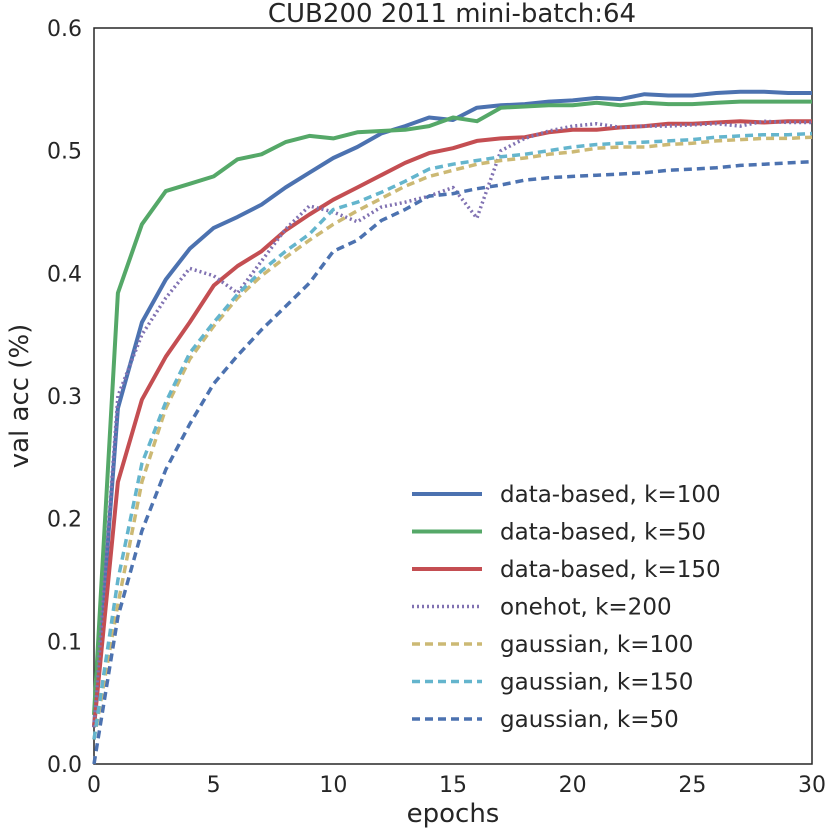 The width and height of the screenshot is (830, 830). What do you see at coordinates (586, 608) in the screenshot?
I see `legend-label-3: onehot, k=200` at bounding box center [586, 608].